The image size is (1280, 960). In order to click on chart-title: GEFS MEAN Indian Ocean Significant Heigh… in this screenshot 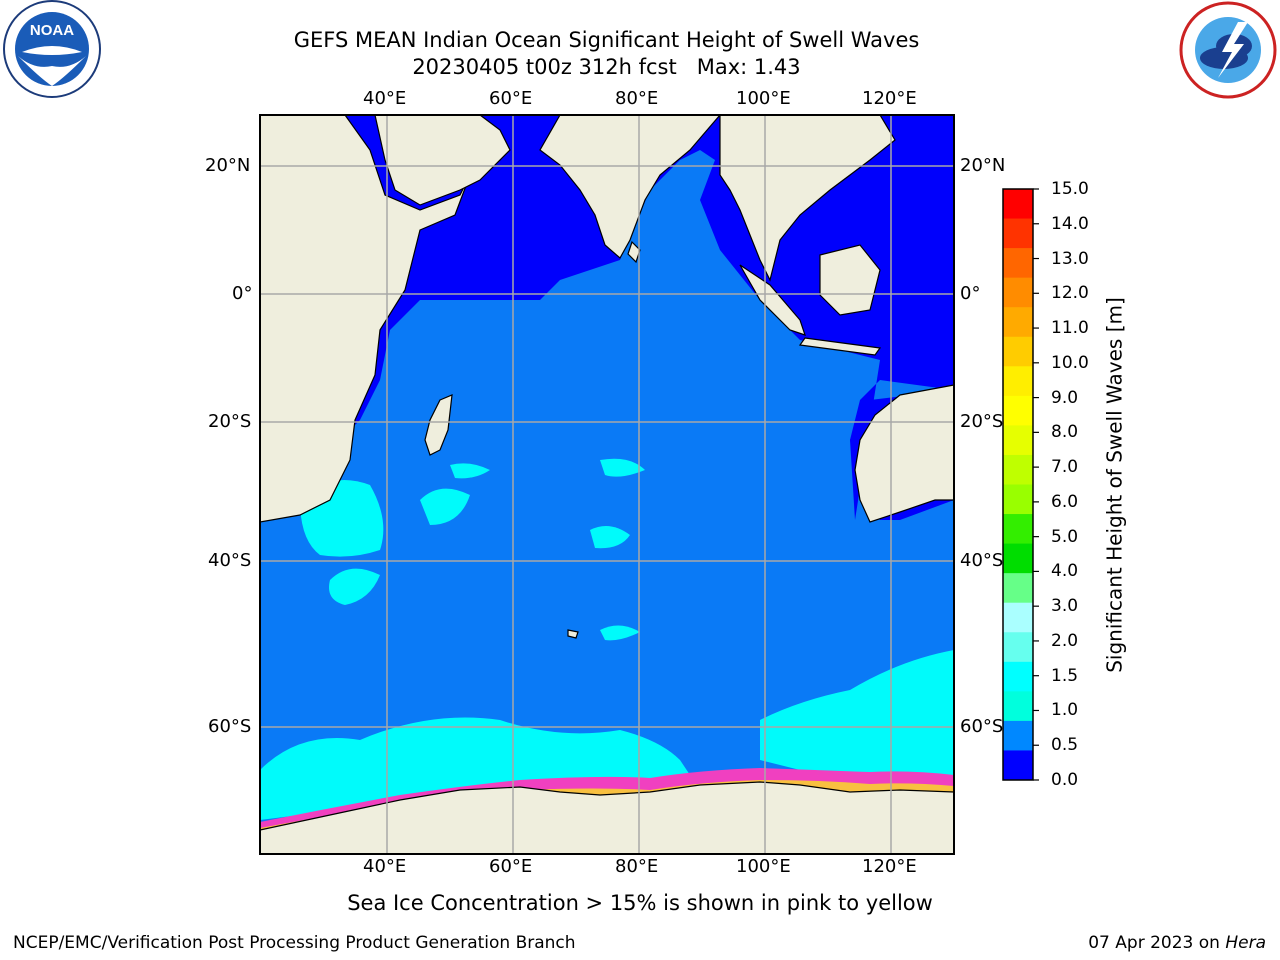, I will do `click(606, 40)`.